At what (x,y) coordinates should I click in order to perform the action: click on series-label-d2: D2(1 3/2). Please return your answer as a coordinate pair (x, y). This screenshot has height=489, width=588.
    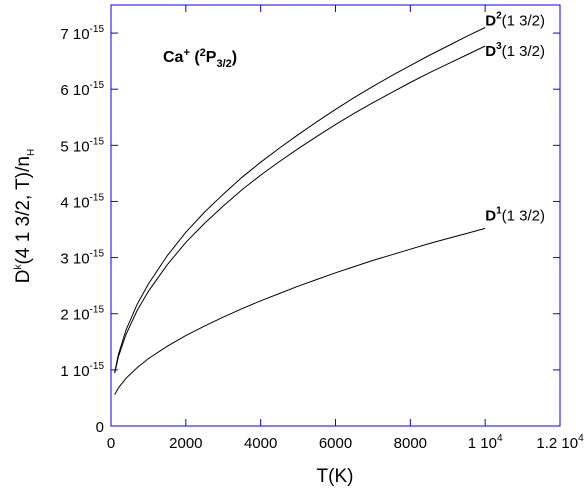
    Looking at the image, I should click on (515, 19).